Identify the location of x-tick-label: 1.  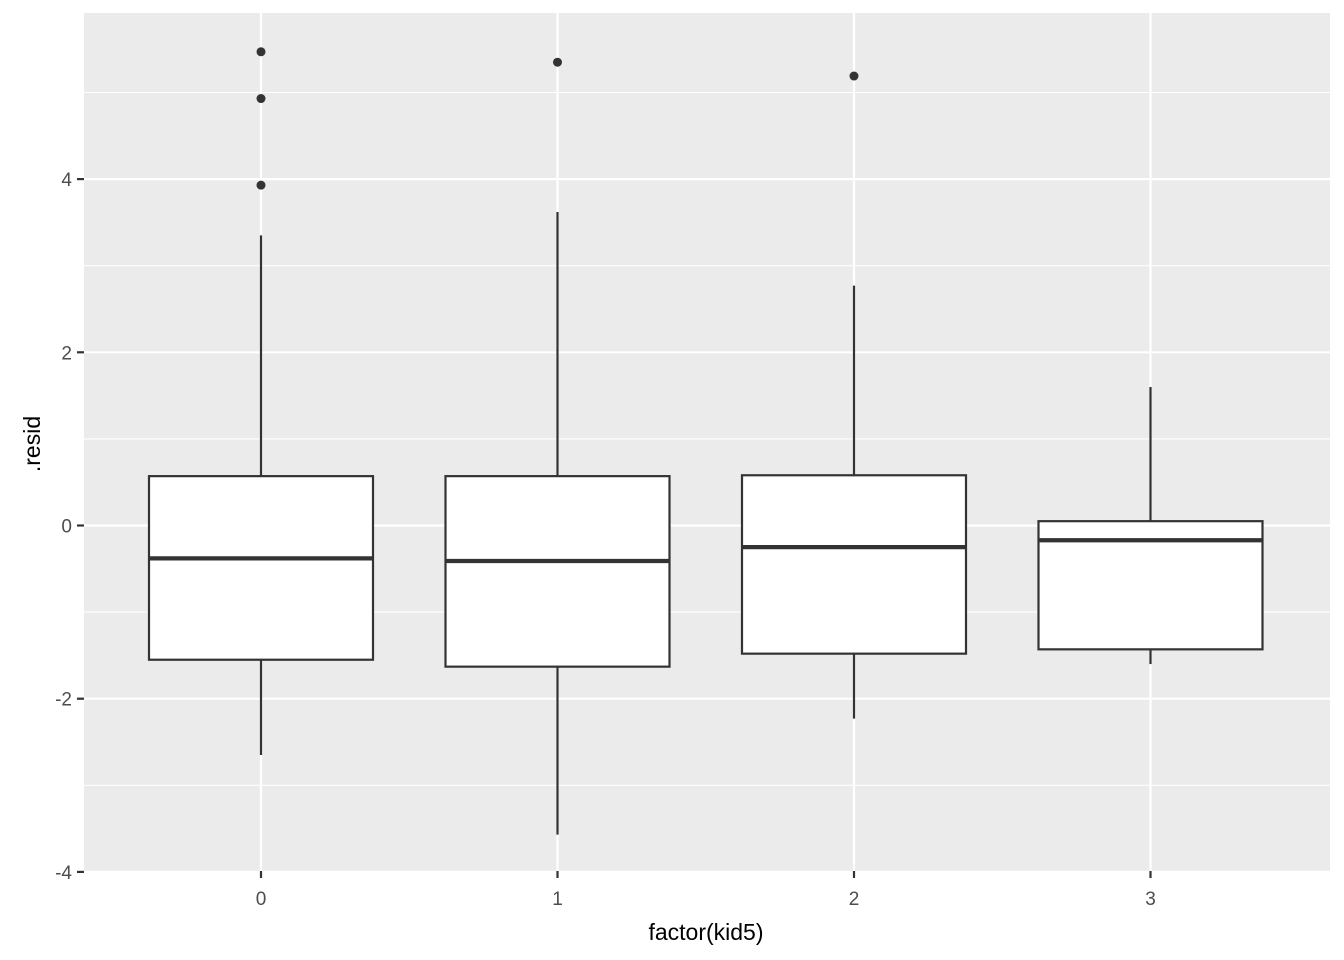
(557, 899).